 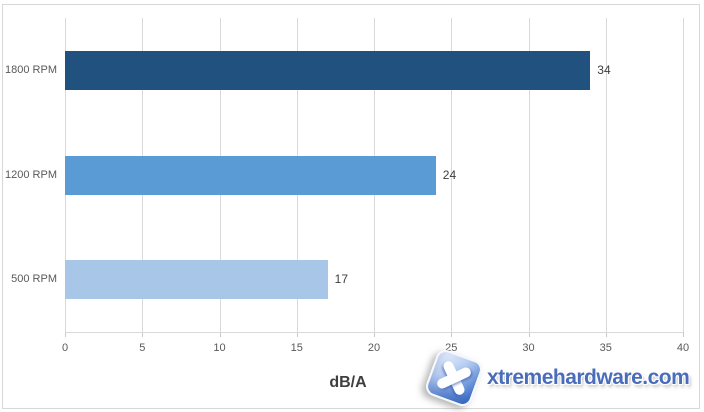 I want to click on category-label: 1200 RPM, so click(x=31, y=174).